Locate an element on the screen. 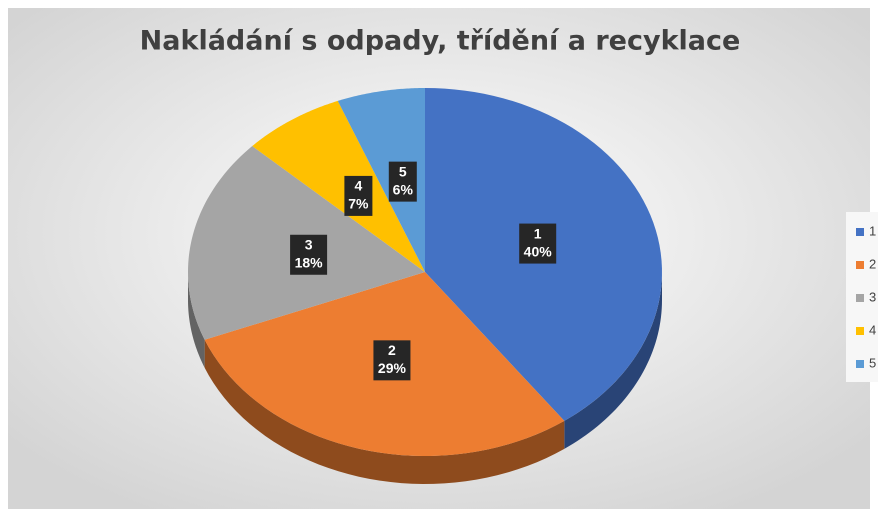 This screenshot has width=878, height=517. legend-label: 3 is located at coordinates (872, 296).